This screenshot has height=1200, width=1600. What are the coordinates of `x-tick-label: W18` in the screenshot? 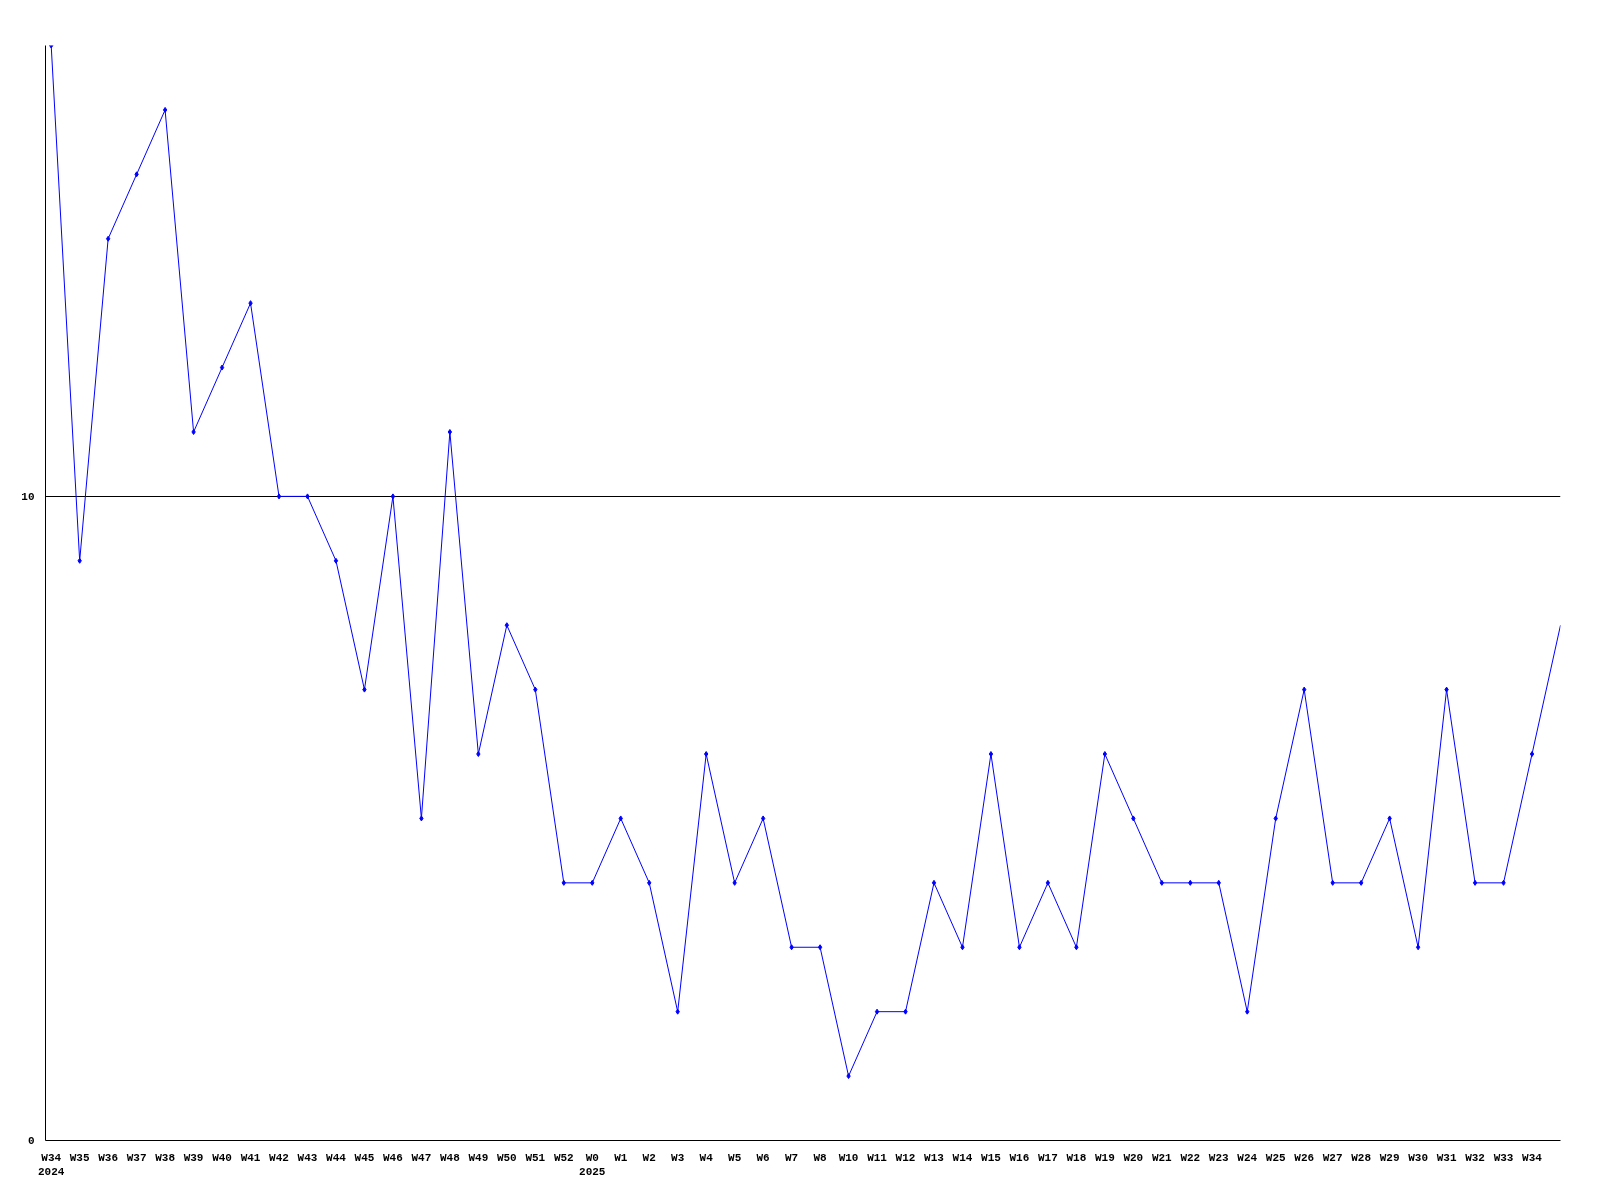 It's located at (1076, 1157).